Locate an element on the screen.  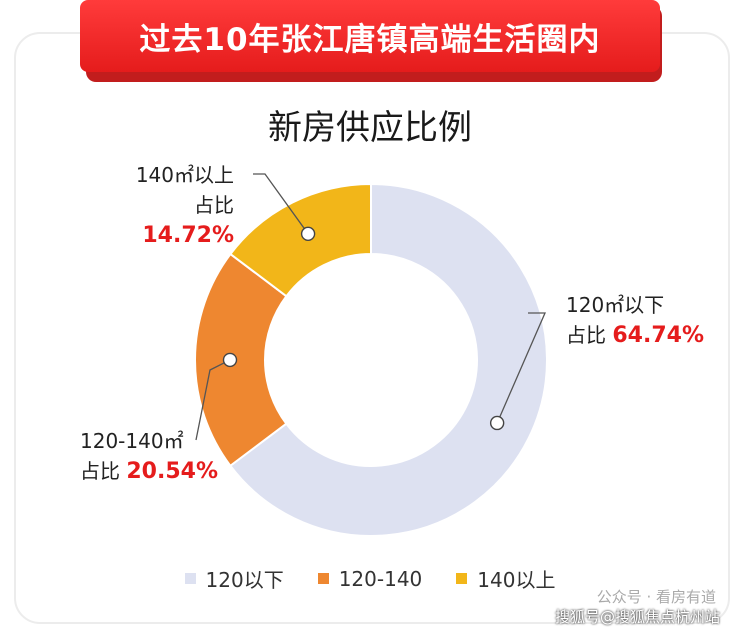
legend-item: 120-140 is located at coordinates (370, 578).